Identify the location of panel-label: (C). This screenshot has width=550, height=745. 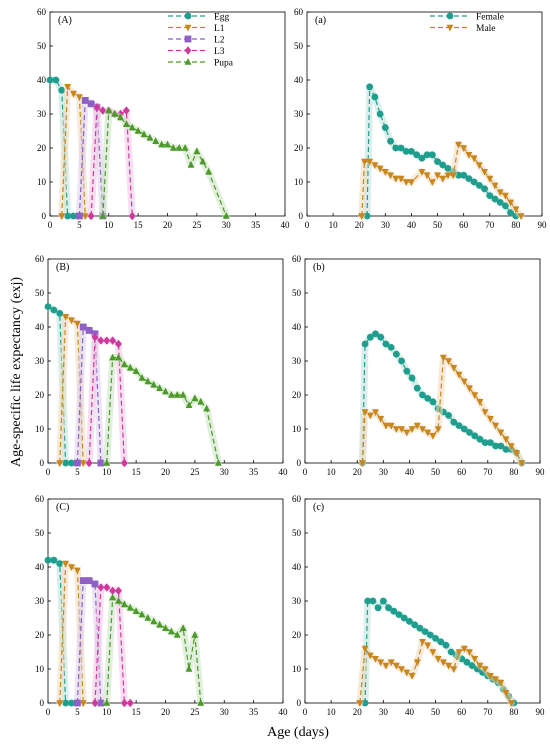
(62, 507).